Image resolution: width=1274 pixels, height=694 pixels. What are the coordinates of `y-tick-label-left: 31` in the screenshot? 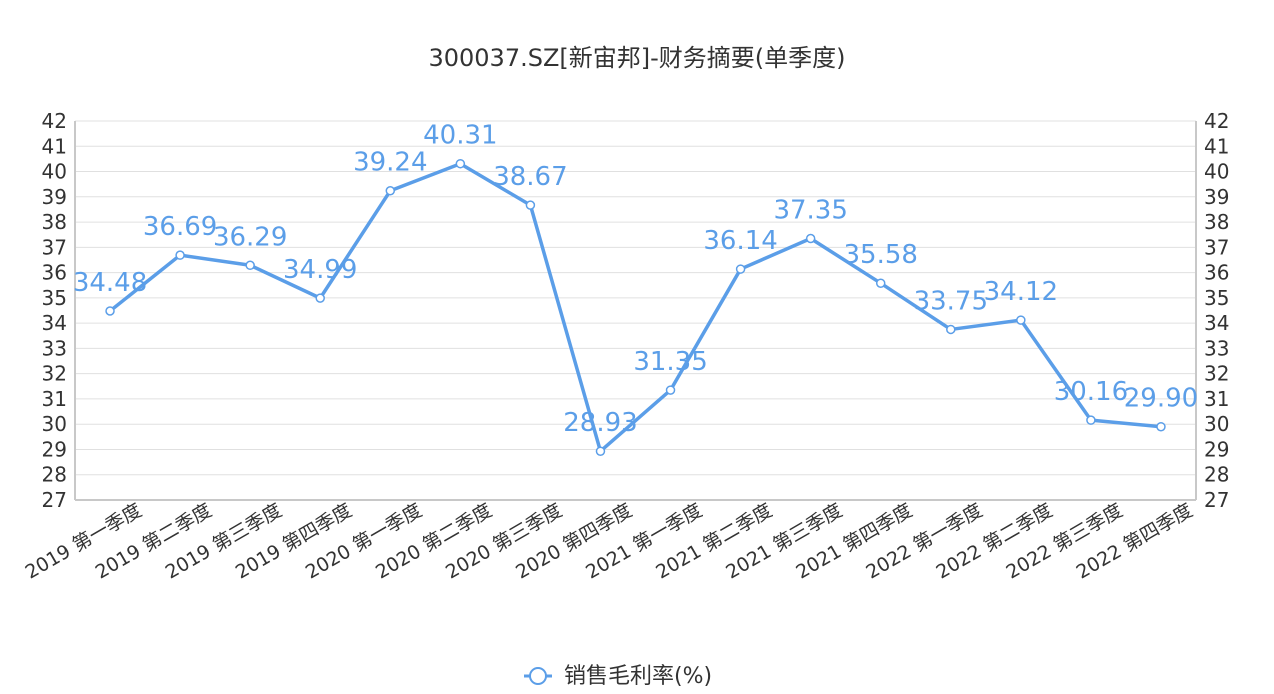 It's located at (54, 399).